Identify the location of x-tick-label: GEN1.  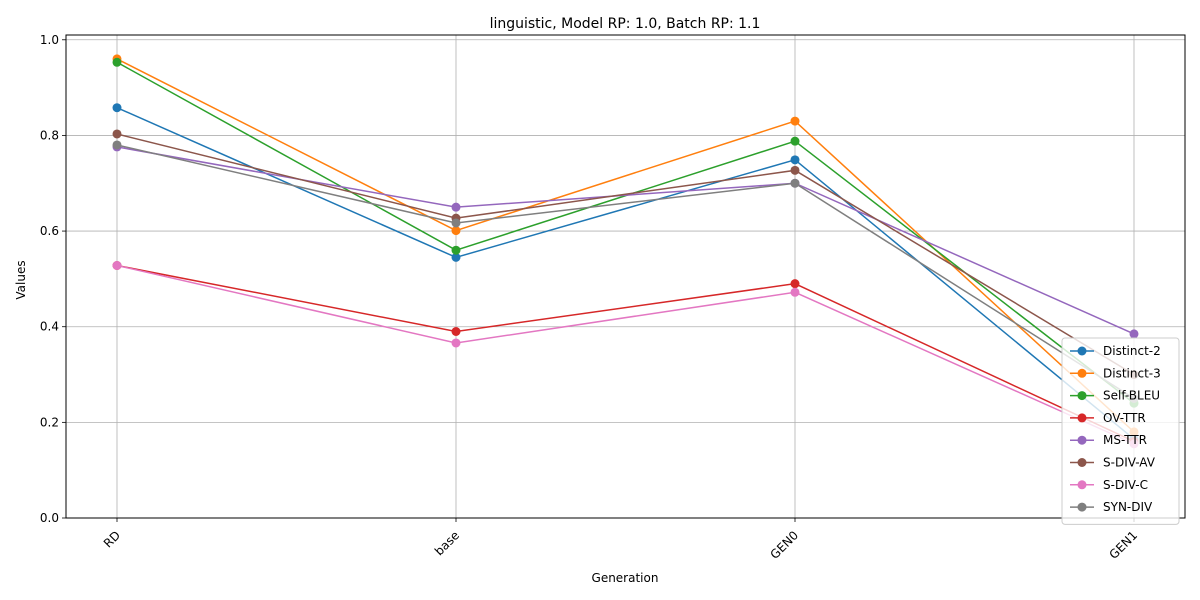
(1124, 545).